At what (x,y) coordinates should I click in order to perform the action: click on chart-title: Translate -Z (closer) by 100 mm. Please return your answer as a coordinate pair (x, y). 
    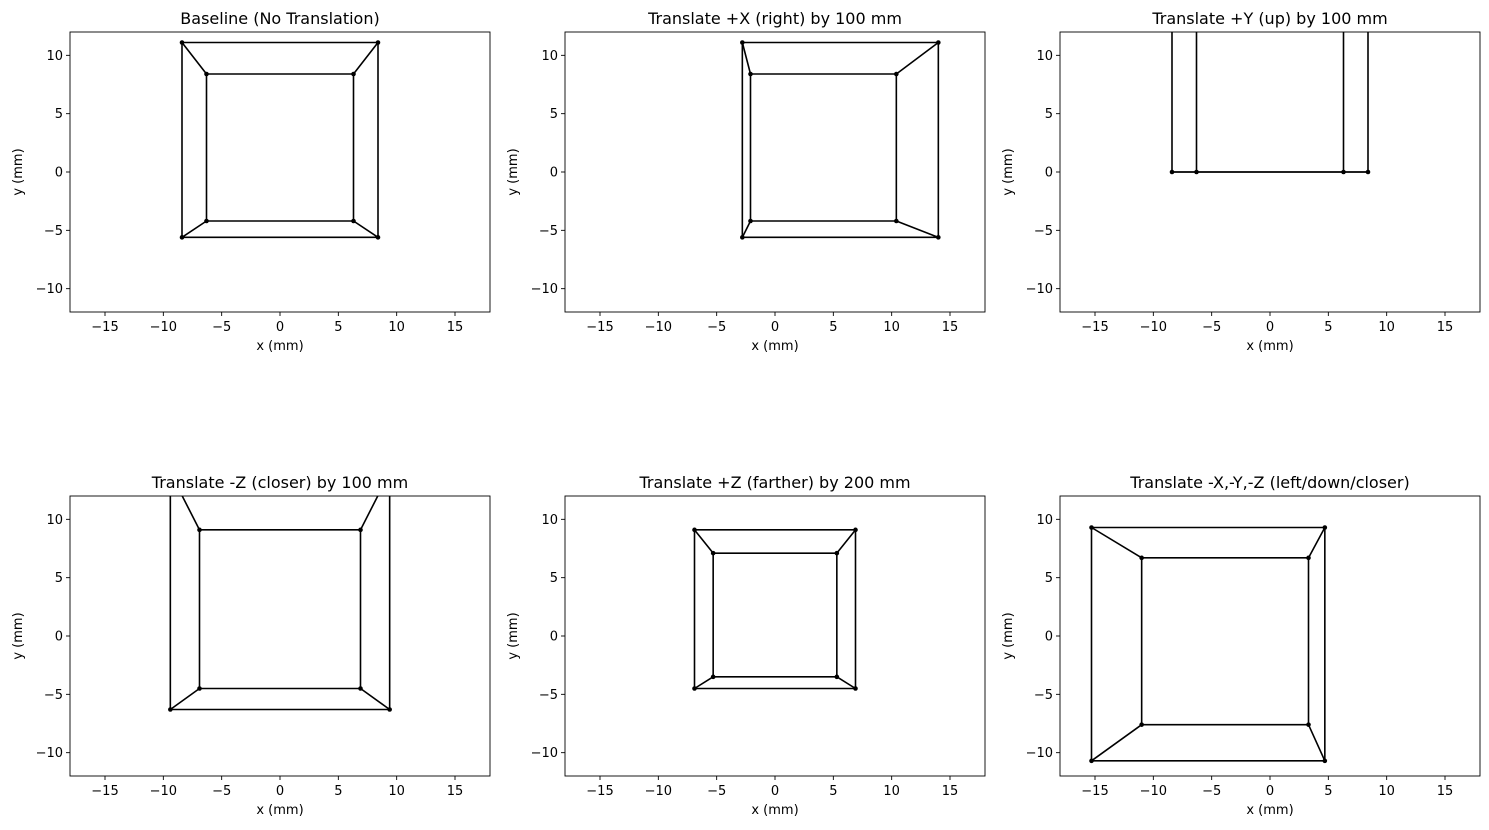
    Looking at the image, I should click on (279, 482).